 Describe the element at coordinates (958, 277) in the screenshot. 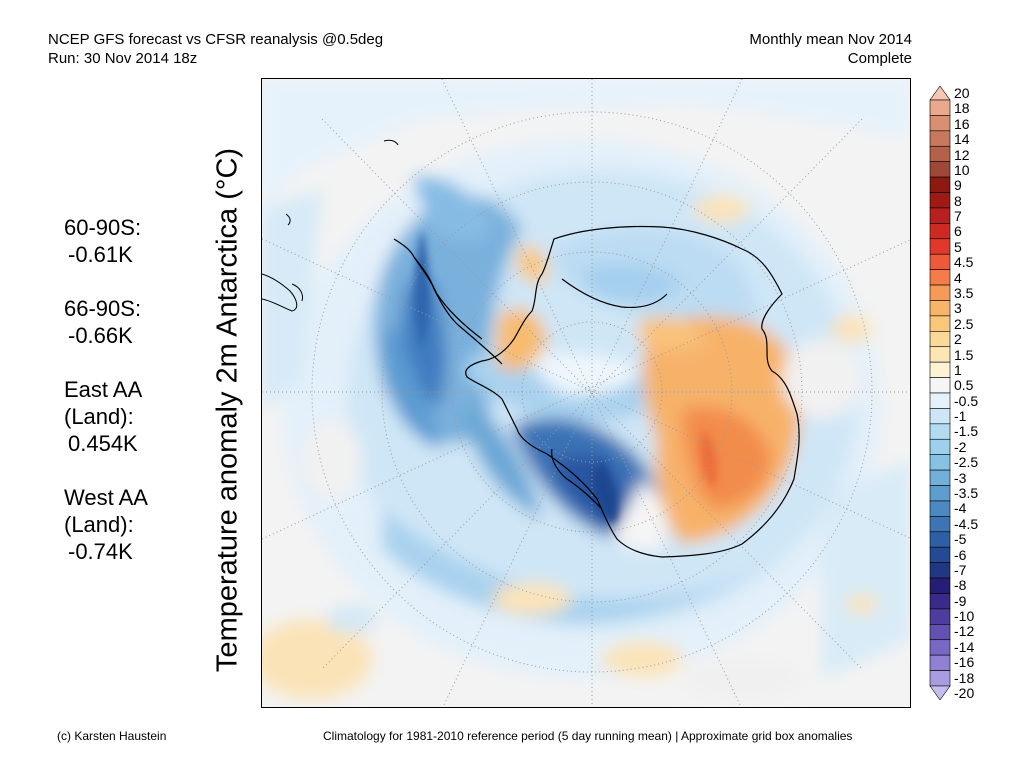

I see `colorbar-tick-label: 4` at that location.